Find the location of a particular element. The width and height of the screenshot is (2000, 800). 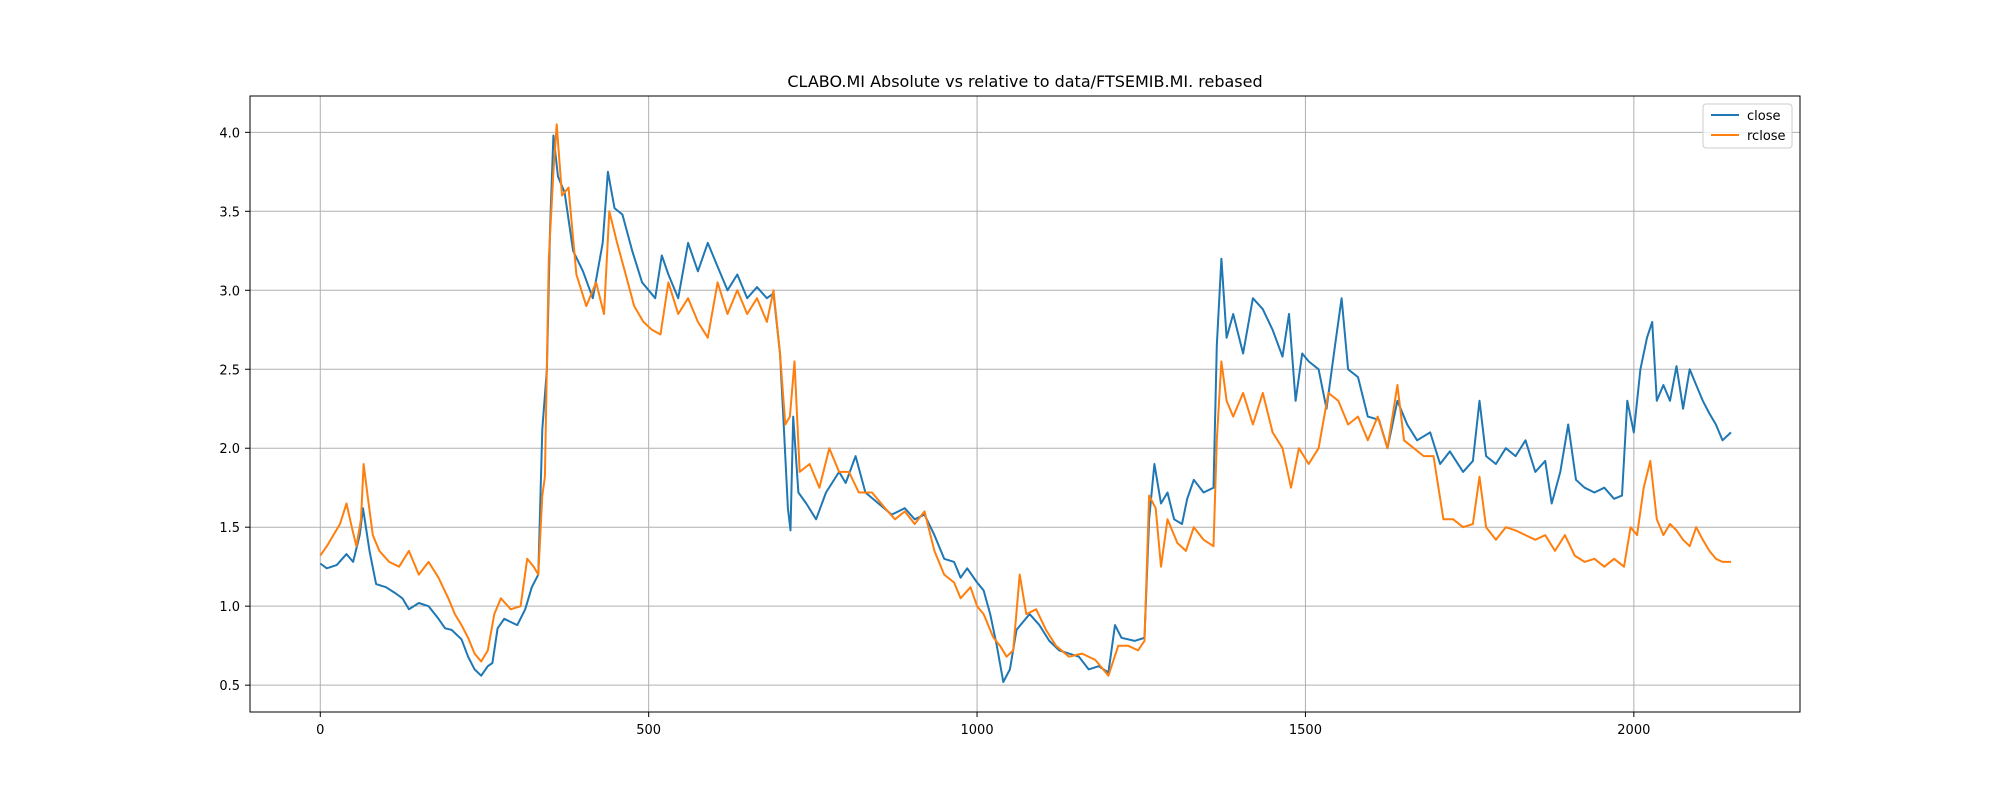

x-tick-label: 500 is located at coordinates (648, 730).